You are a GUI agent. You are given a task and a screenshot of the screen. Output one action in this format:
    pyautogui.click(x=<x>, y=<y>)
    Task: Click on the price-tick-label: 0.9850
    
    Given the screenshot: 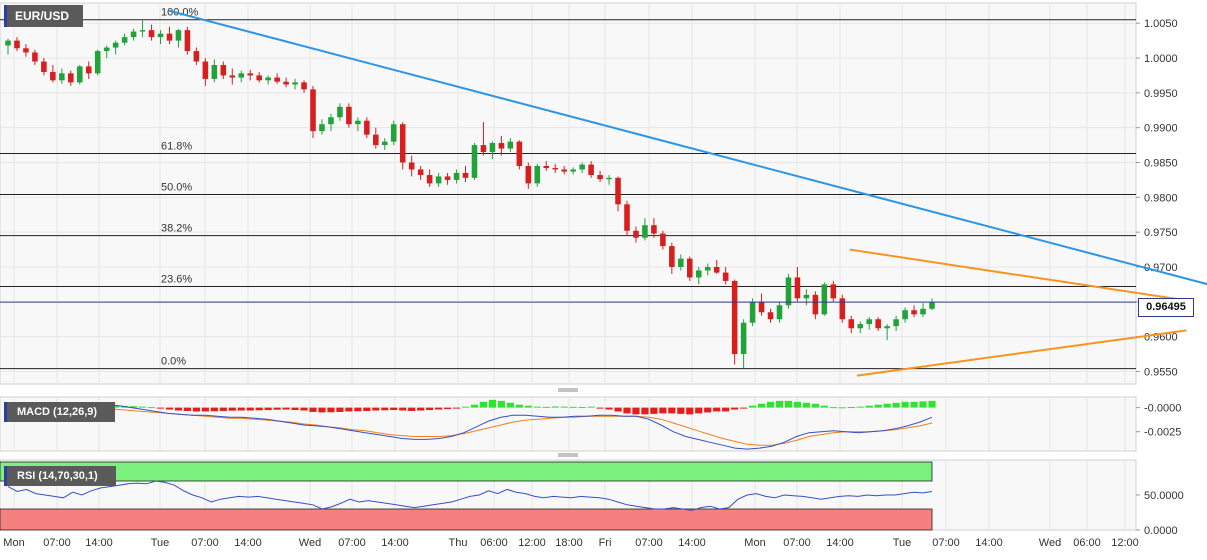 What is the action you would take?
    pyautogui.click(x=1161, y=164)
    